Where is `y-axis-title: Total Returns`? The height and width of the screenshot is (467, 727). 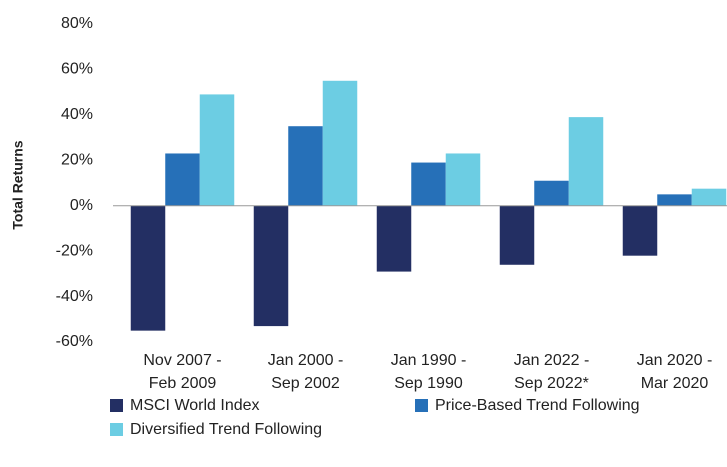
y-axis-title: Total Returns is located at coordinates (18, 184).